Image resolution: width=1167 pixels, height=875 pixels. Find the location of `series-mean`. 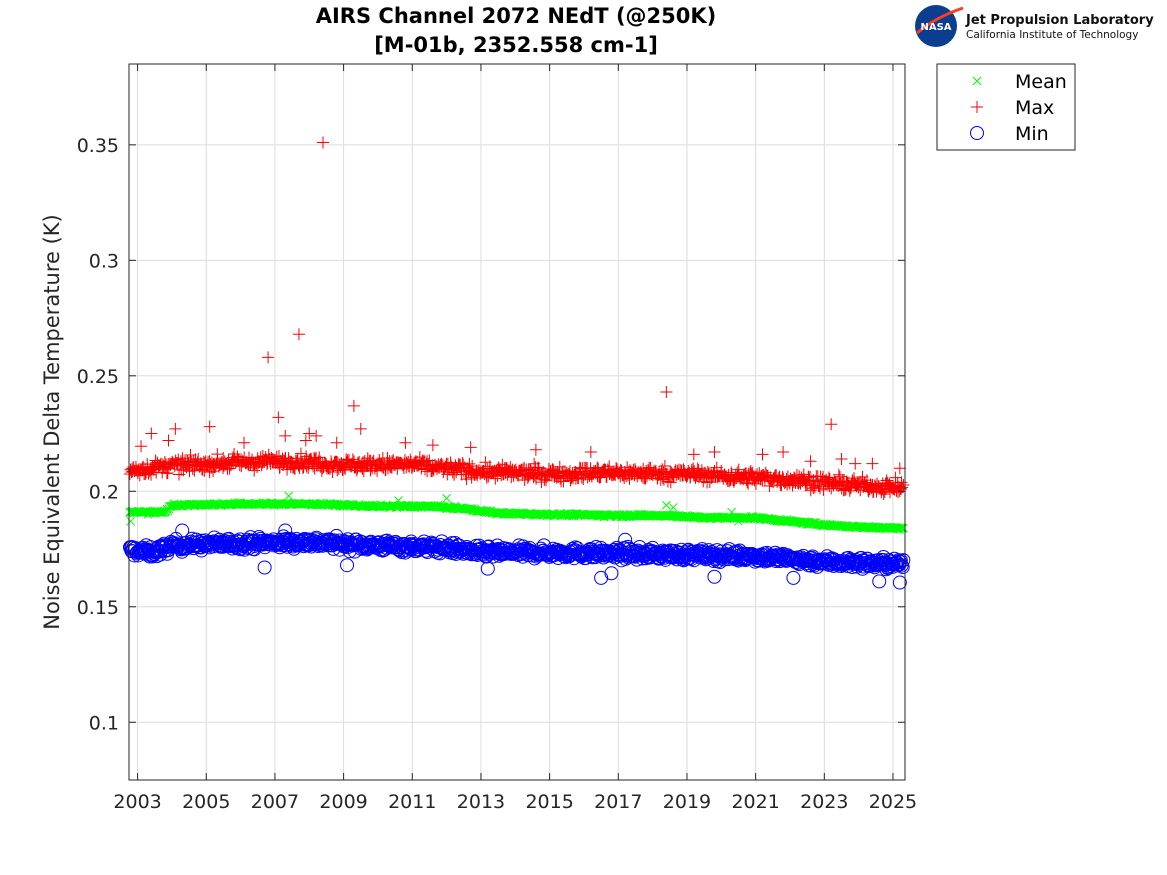

series-mean is located at coordinates (516, 512).